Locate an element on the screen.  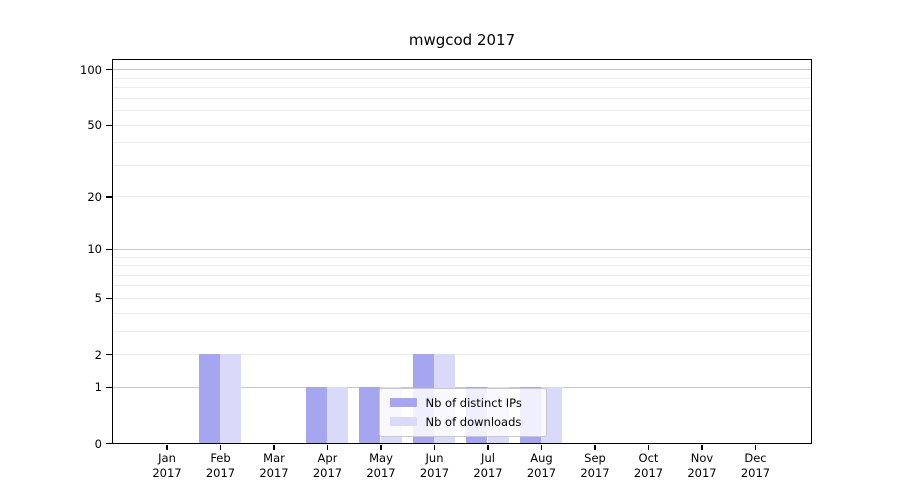
x-tick-label-month-nov: Nov is located at coordinates (702, 458).